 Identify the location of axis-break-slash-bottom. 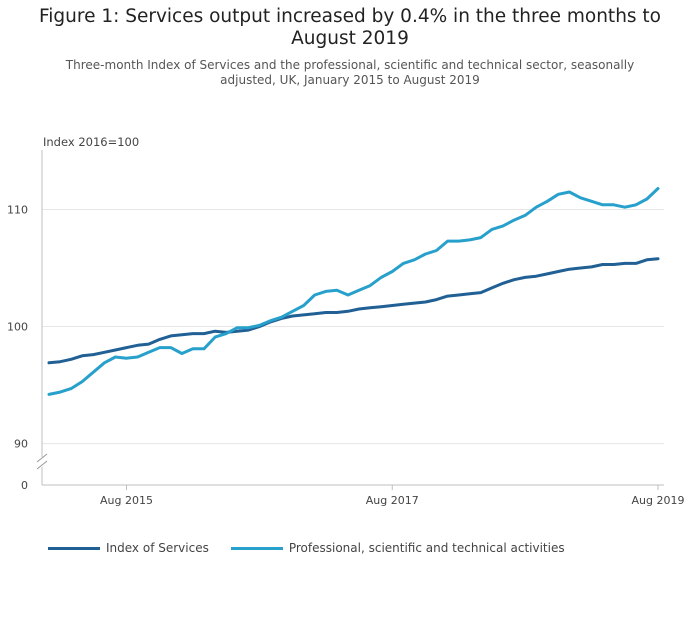
(42, 465).